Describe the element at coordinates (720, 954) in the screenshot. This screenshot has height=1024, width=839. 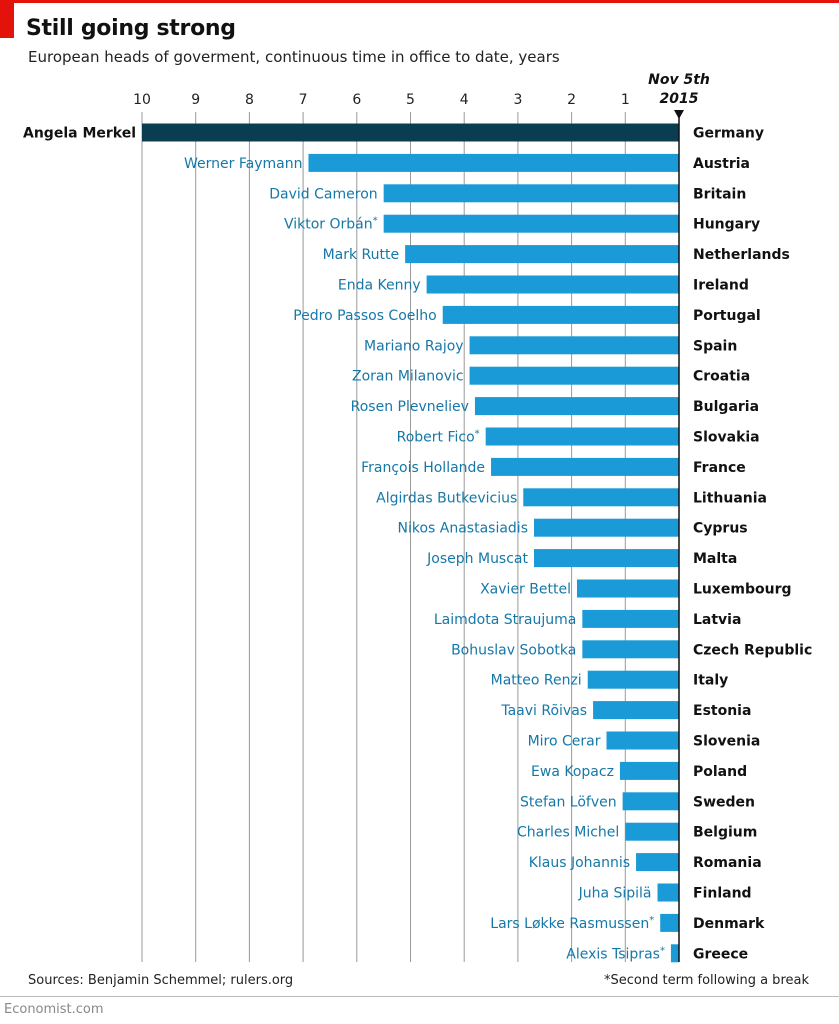
I see `country-label: Greece` at that location.